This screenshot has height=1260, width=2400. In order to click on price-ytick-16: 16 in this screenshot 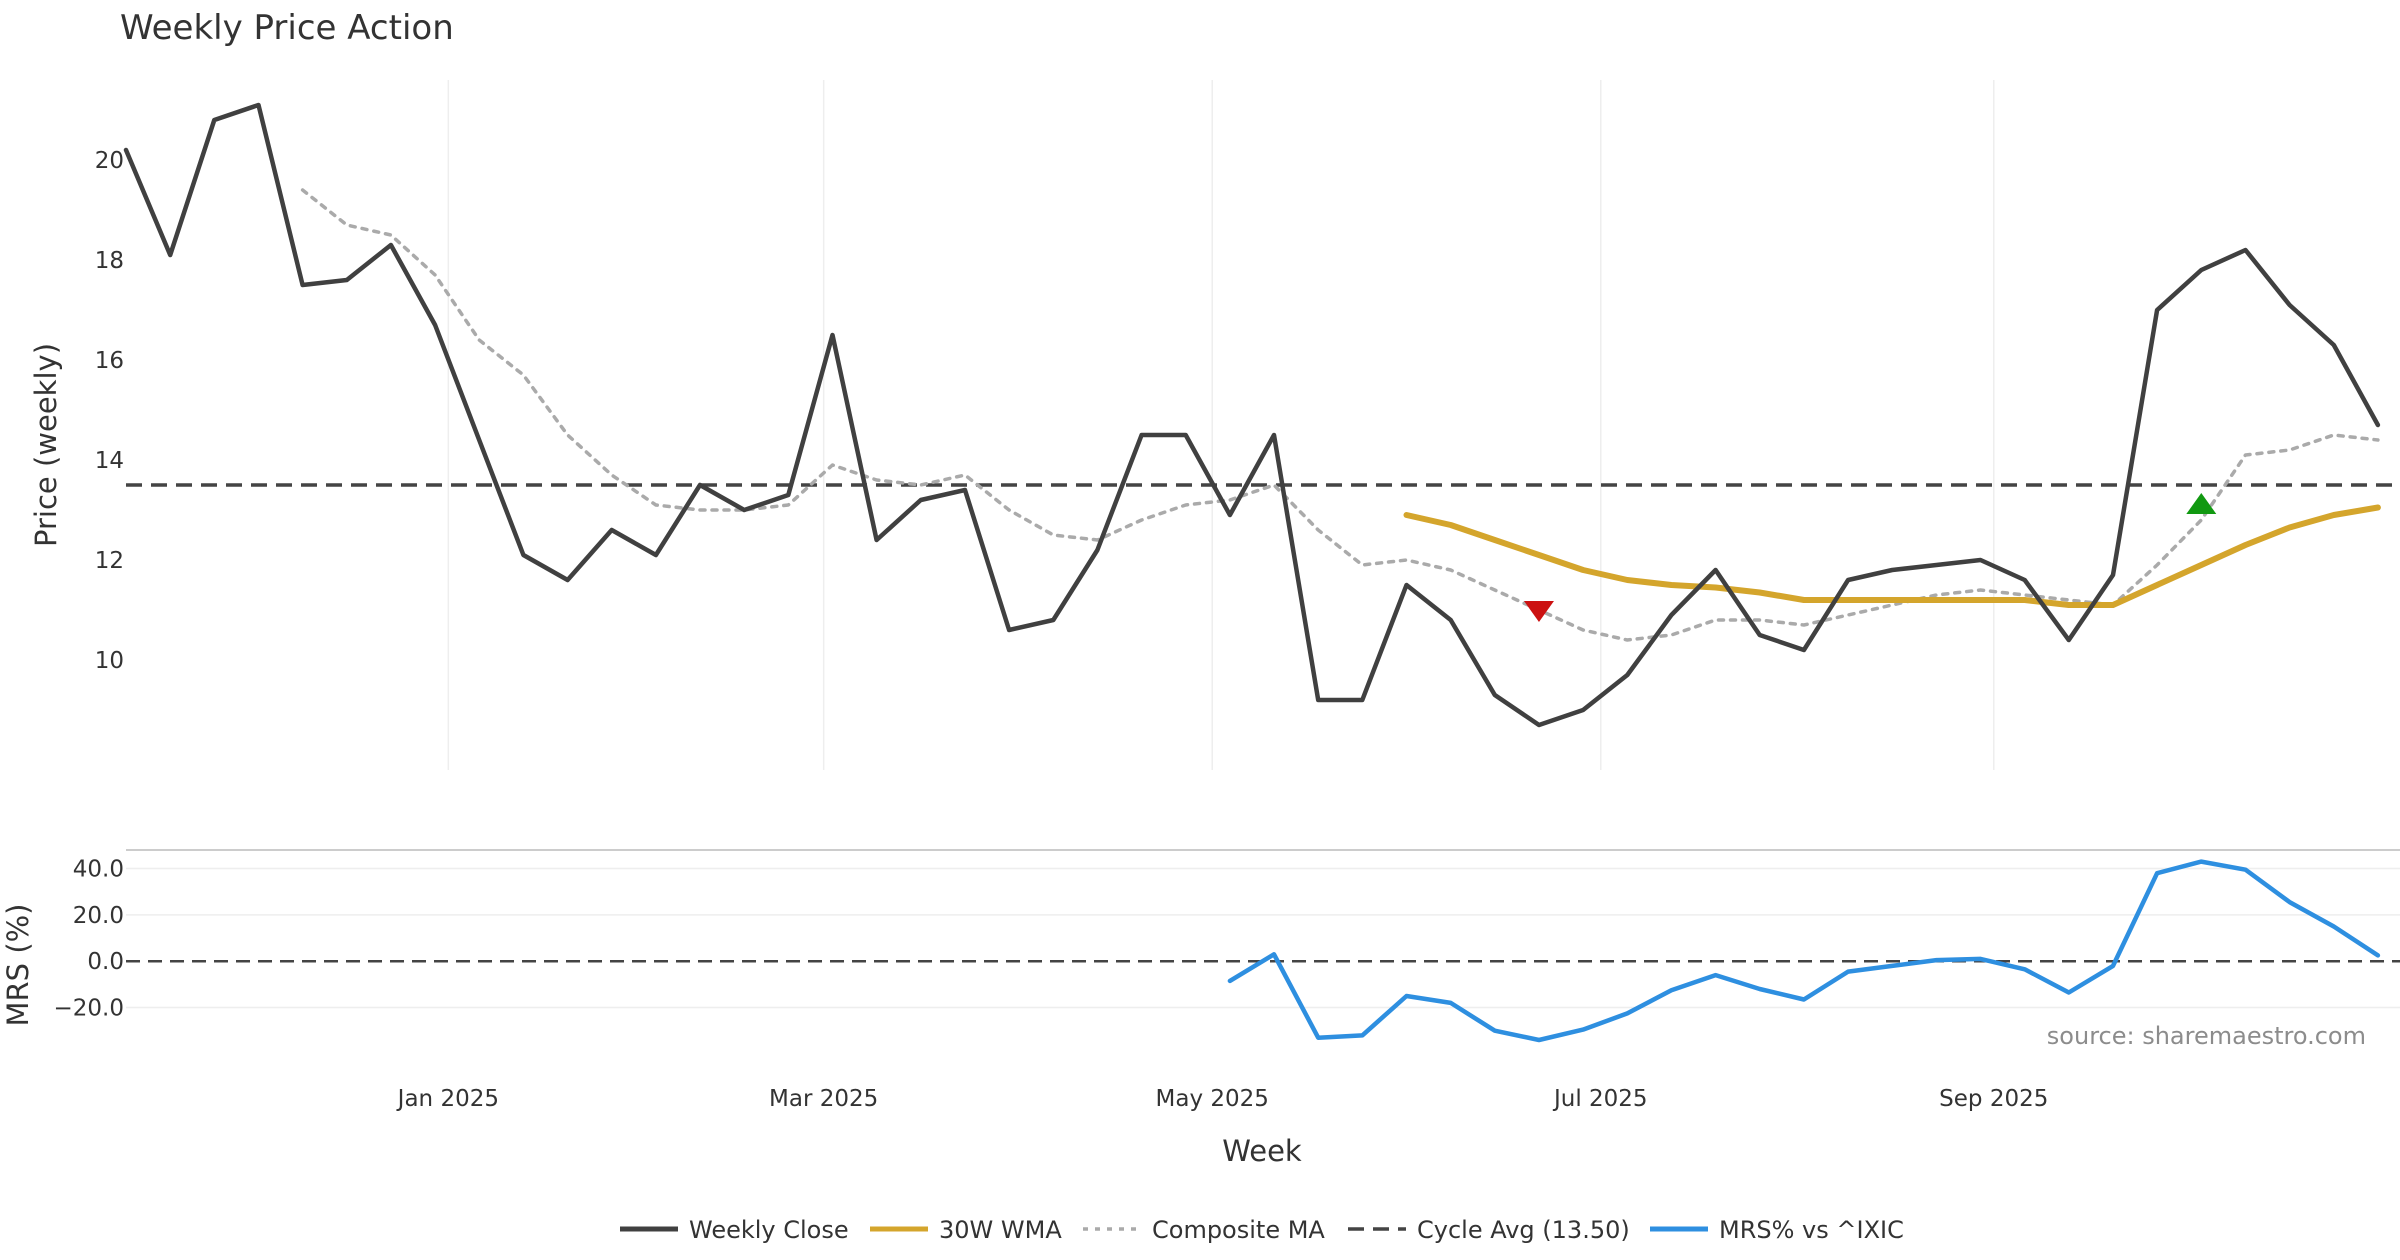, I will do `click(109, 361)`.